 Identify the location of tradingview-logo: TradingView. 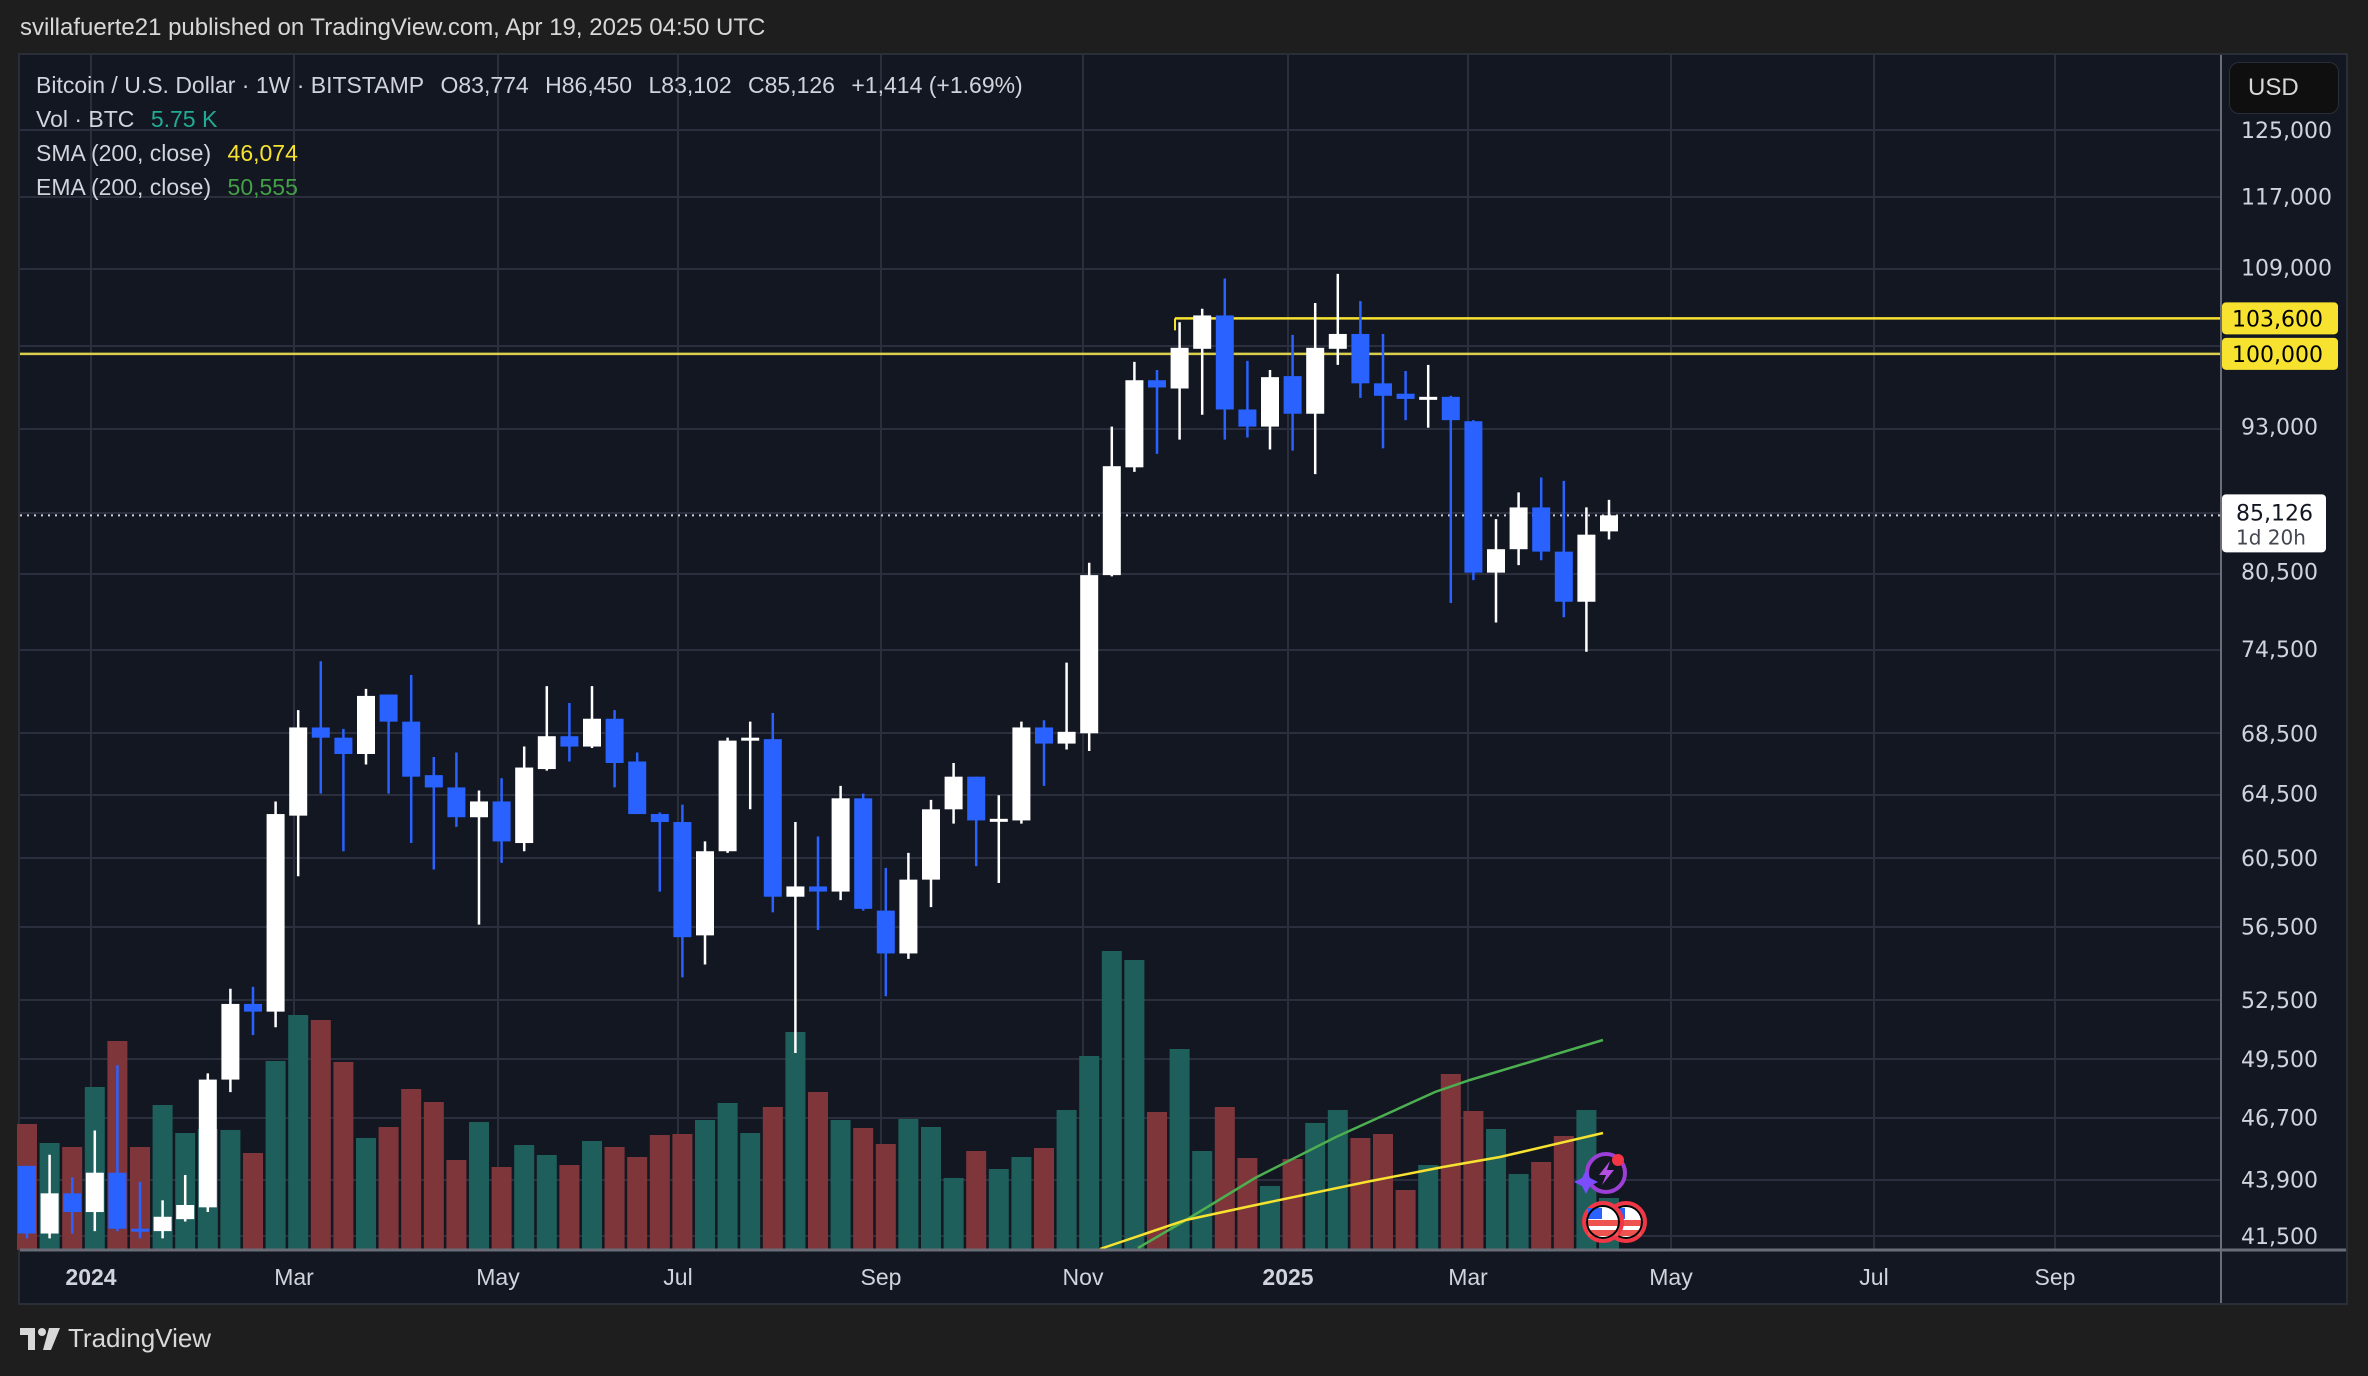
(115, 1338).